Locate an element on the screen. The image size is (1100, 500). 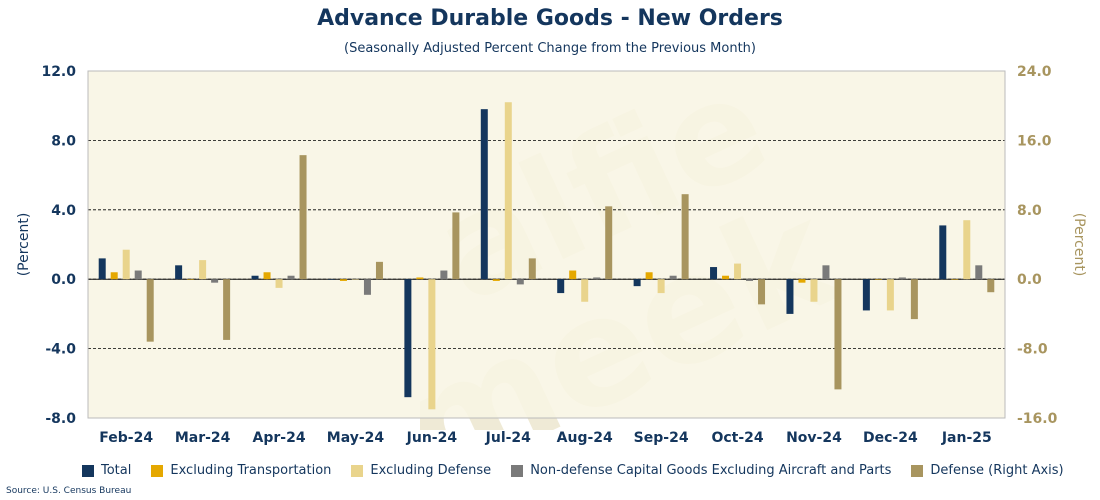
x-tick-label: Jun-24 is located at coordinates (432, 438).